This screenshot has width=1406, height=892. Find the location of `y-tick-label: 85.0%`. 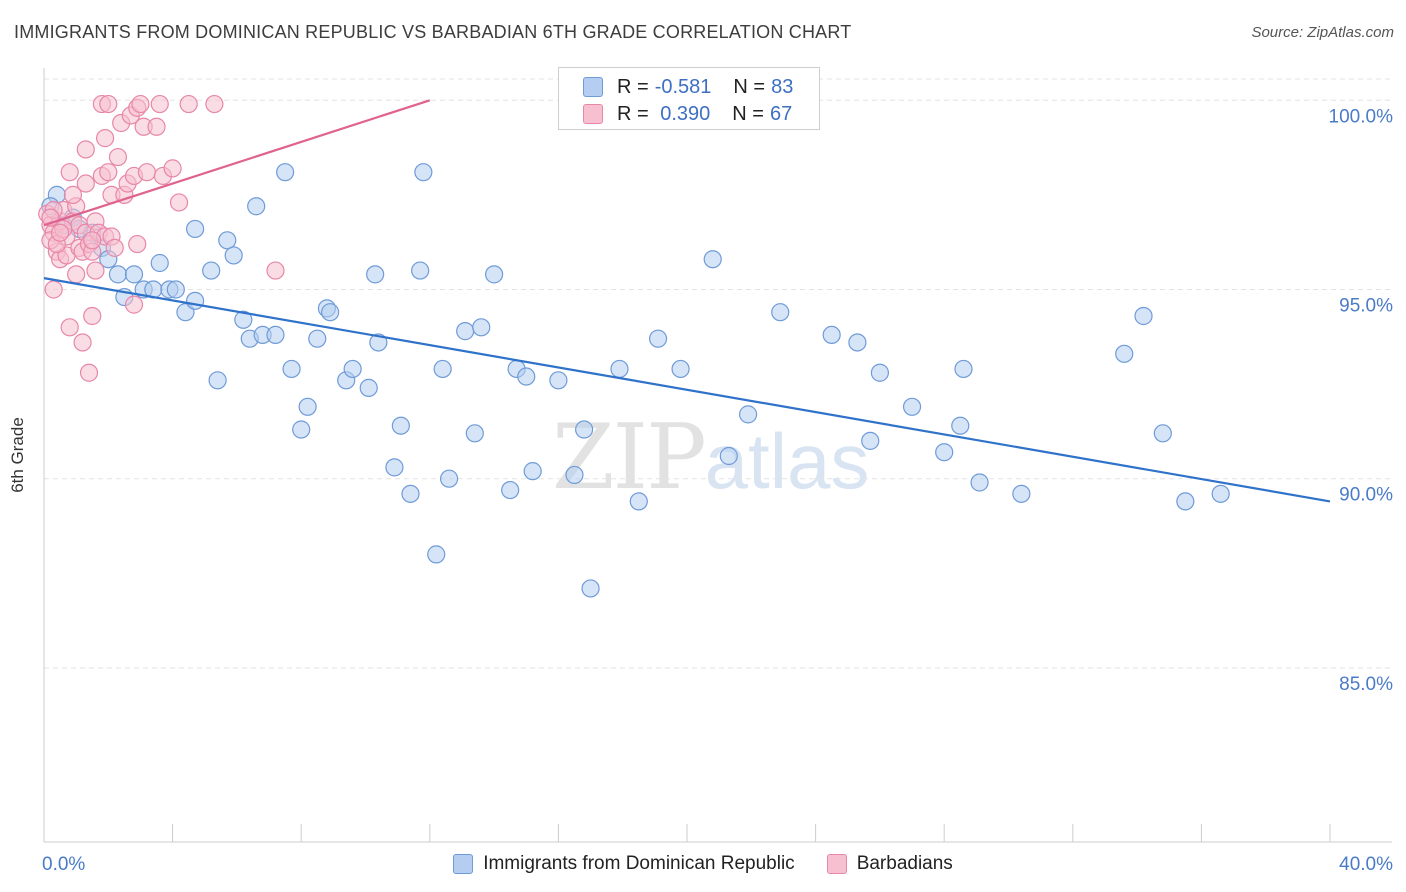

y-tick-label: 85.0% is located at coordinates (1366, 684).